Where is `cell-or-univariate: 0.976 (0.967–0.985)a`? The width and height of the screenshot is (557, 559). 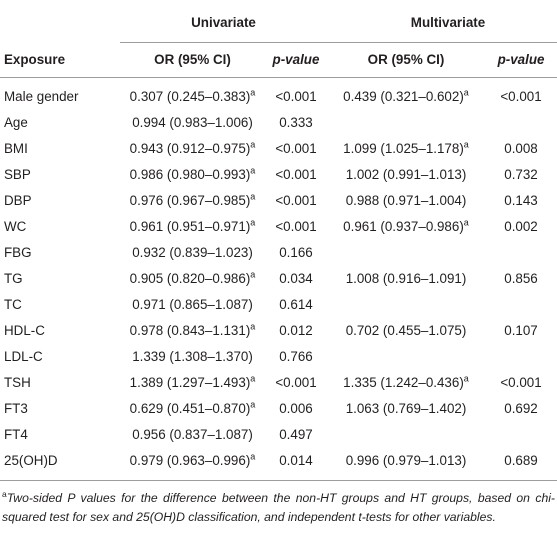
cell-or-univariate: 0.976 (0.967–0.985)a is located at coordinates (192, 201).